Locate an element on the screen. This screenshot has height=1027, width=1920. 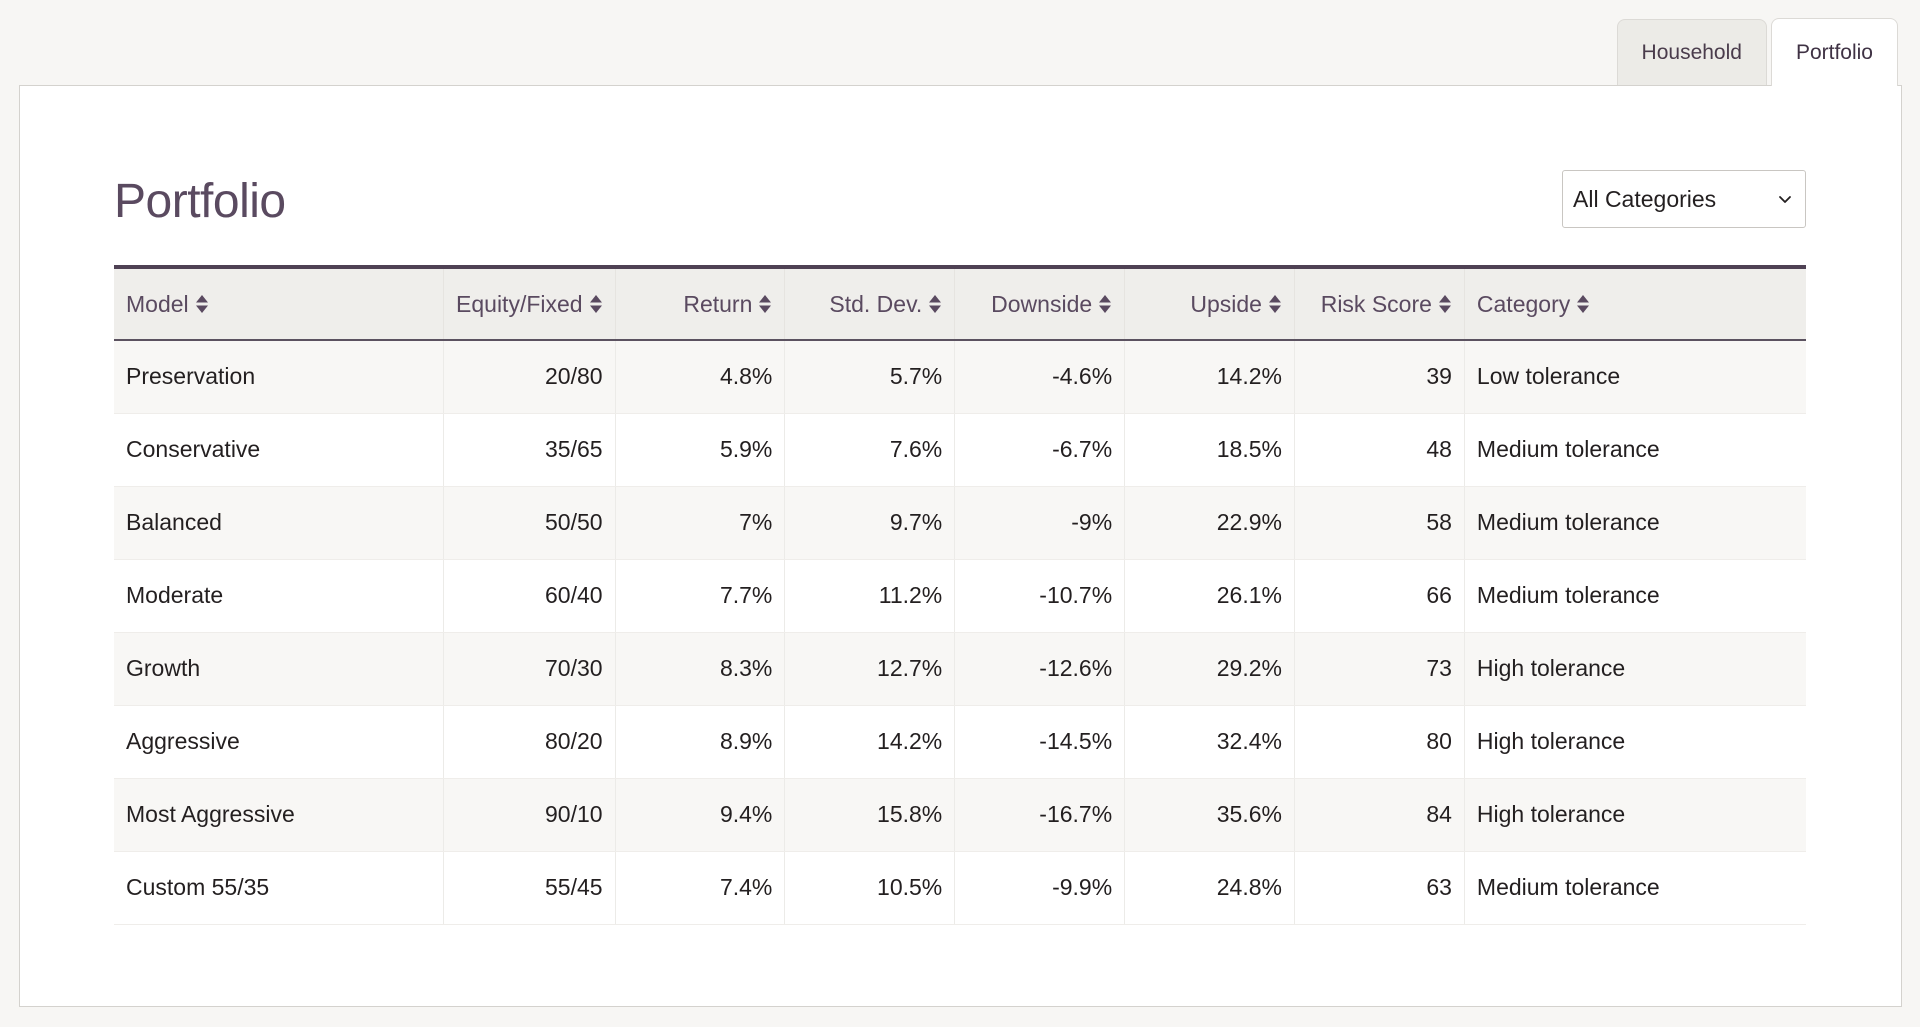
table-cell: 12.7% is located at coordinates (870, 669).